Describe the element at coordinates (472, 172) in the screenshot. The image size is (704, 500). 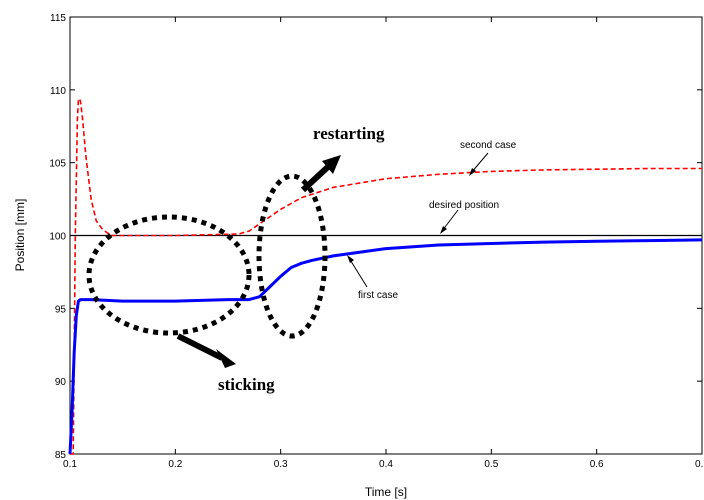
I see `second-case-leader-head` at that location.